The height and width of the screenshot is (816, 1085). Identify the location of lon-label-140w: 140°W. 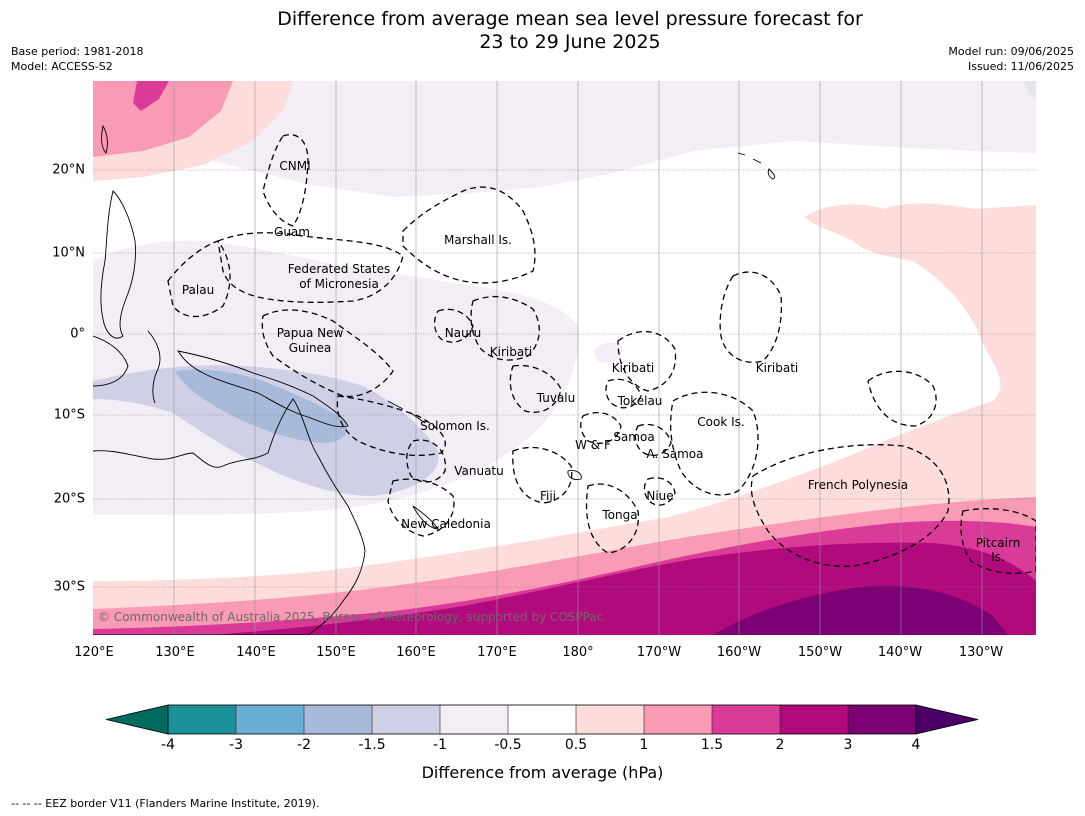
(900, 652).